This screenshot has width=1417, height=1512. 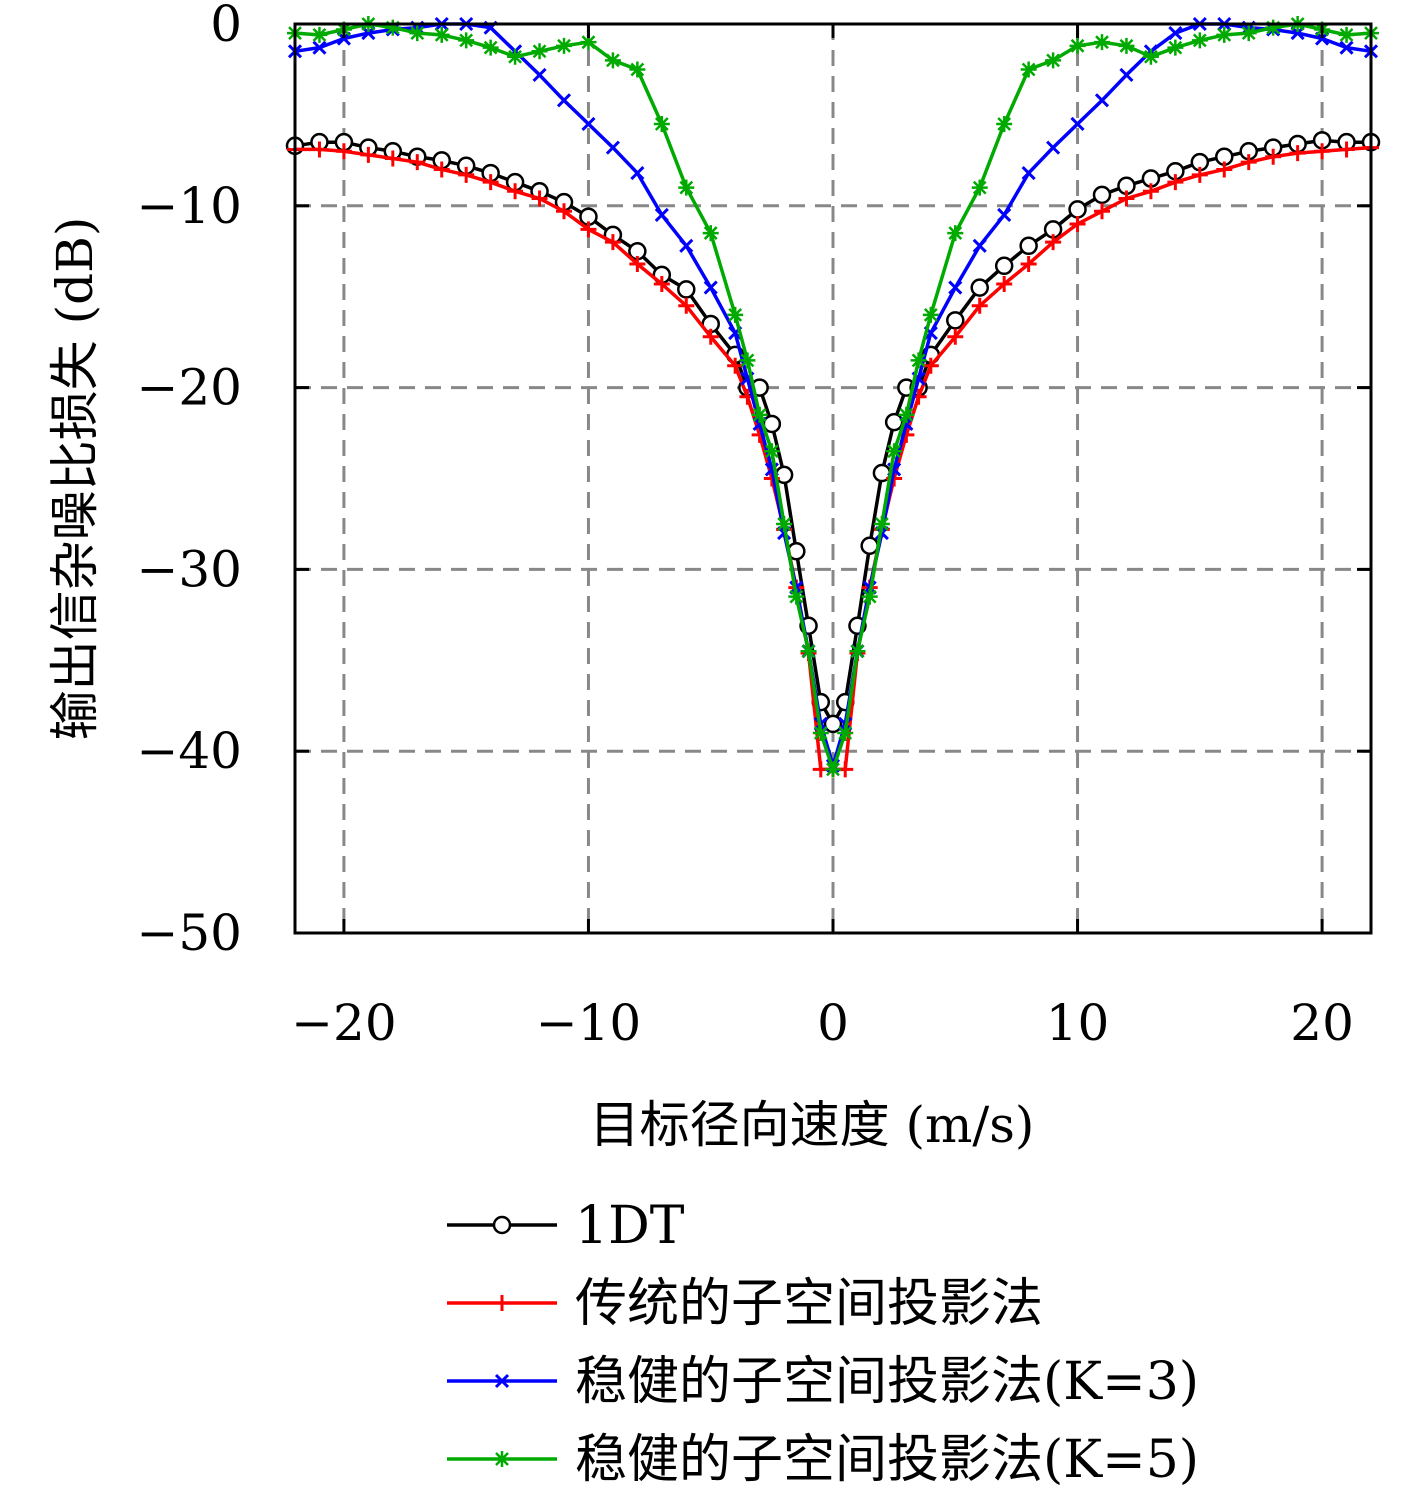 I want to click on x-tick-label: 0, so click(x=833, y=1023).